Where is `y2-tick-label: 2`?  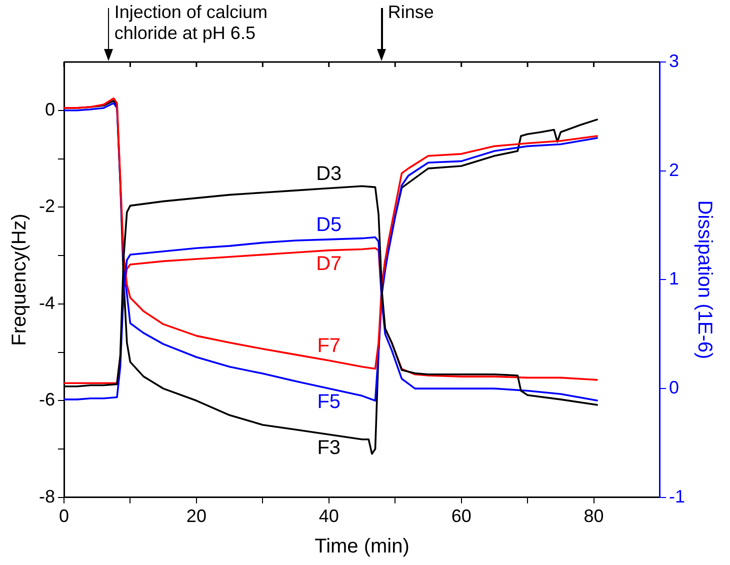 y2-tick-label: 2 is located at coordinates (674, 170).